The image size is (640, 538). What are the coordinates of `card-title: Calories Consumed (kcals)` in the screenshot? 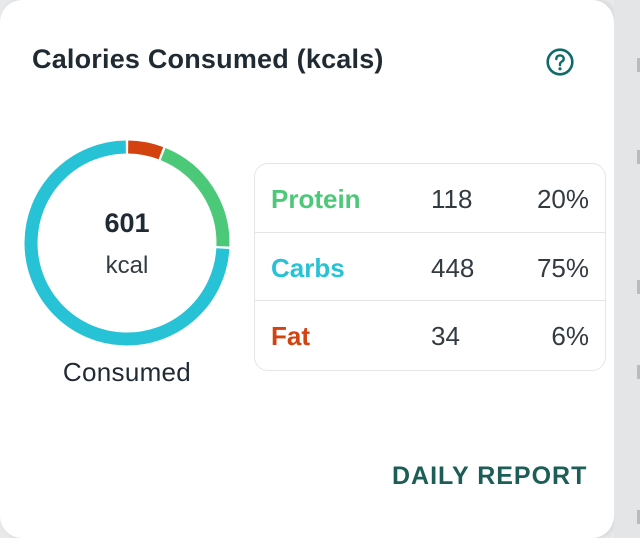 It's located at (208, 59).